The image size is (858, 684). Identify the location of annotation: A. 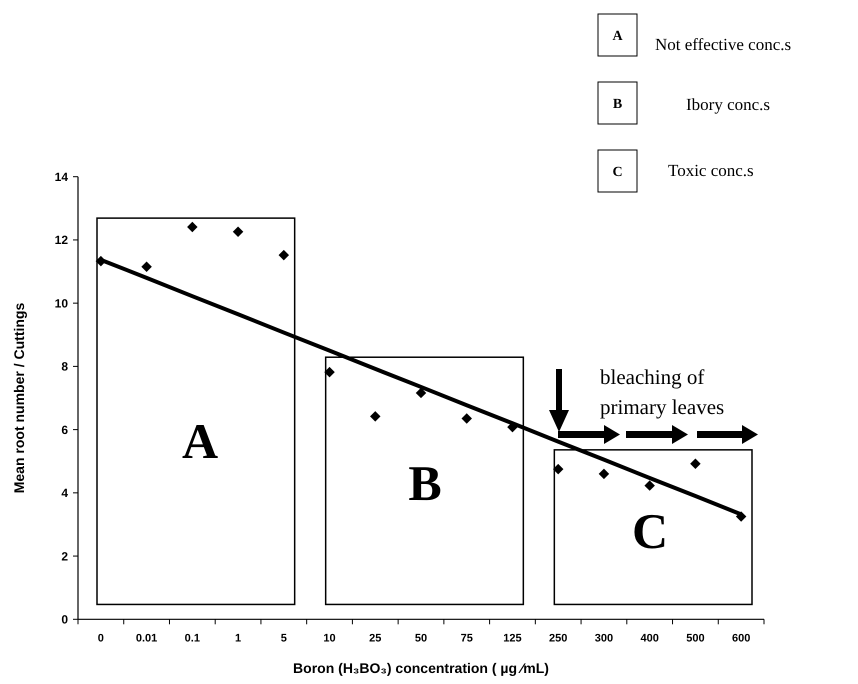
(200, 441).